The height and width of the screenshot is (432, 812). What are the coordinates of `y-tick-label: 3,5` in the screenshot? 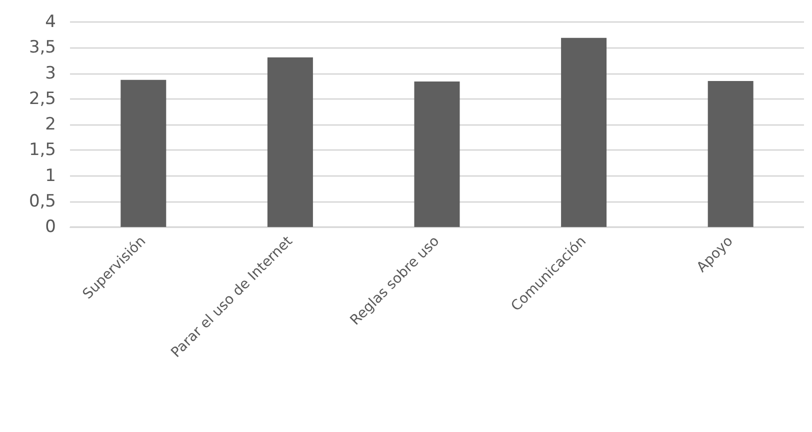 It's located at (42, 48).